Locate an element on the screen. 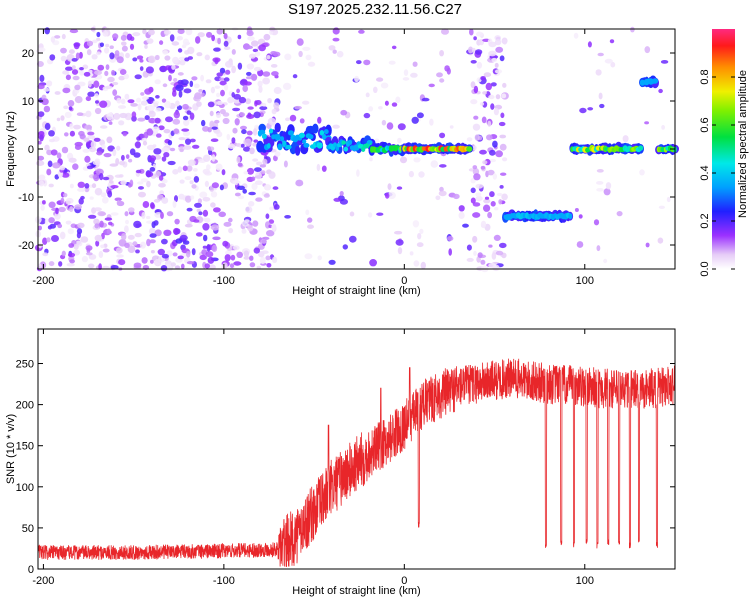 The height and width of the screenshot is (600, 750). spectrogram-track-layer is located at coordinates (467, 149).